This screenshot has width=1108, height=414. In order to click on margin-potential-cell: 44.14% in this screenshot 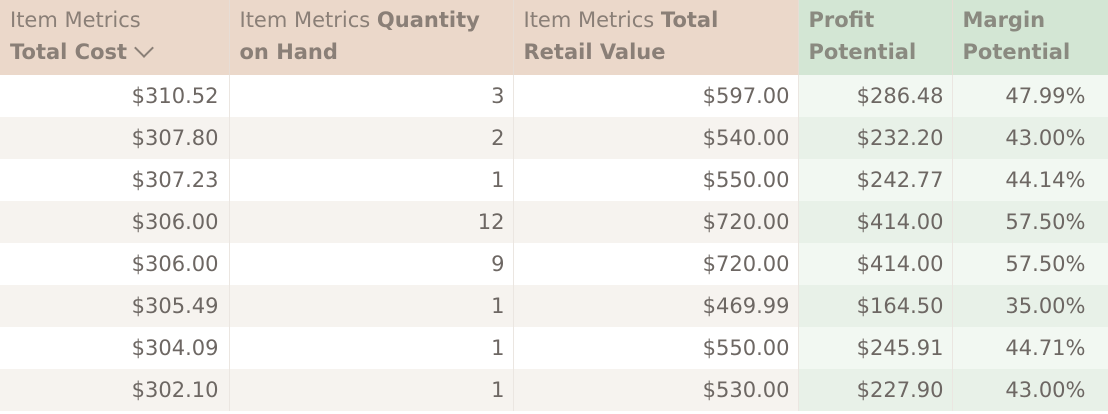, I will do `click(1030, 180)`.